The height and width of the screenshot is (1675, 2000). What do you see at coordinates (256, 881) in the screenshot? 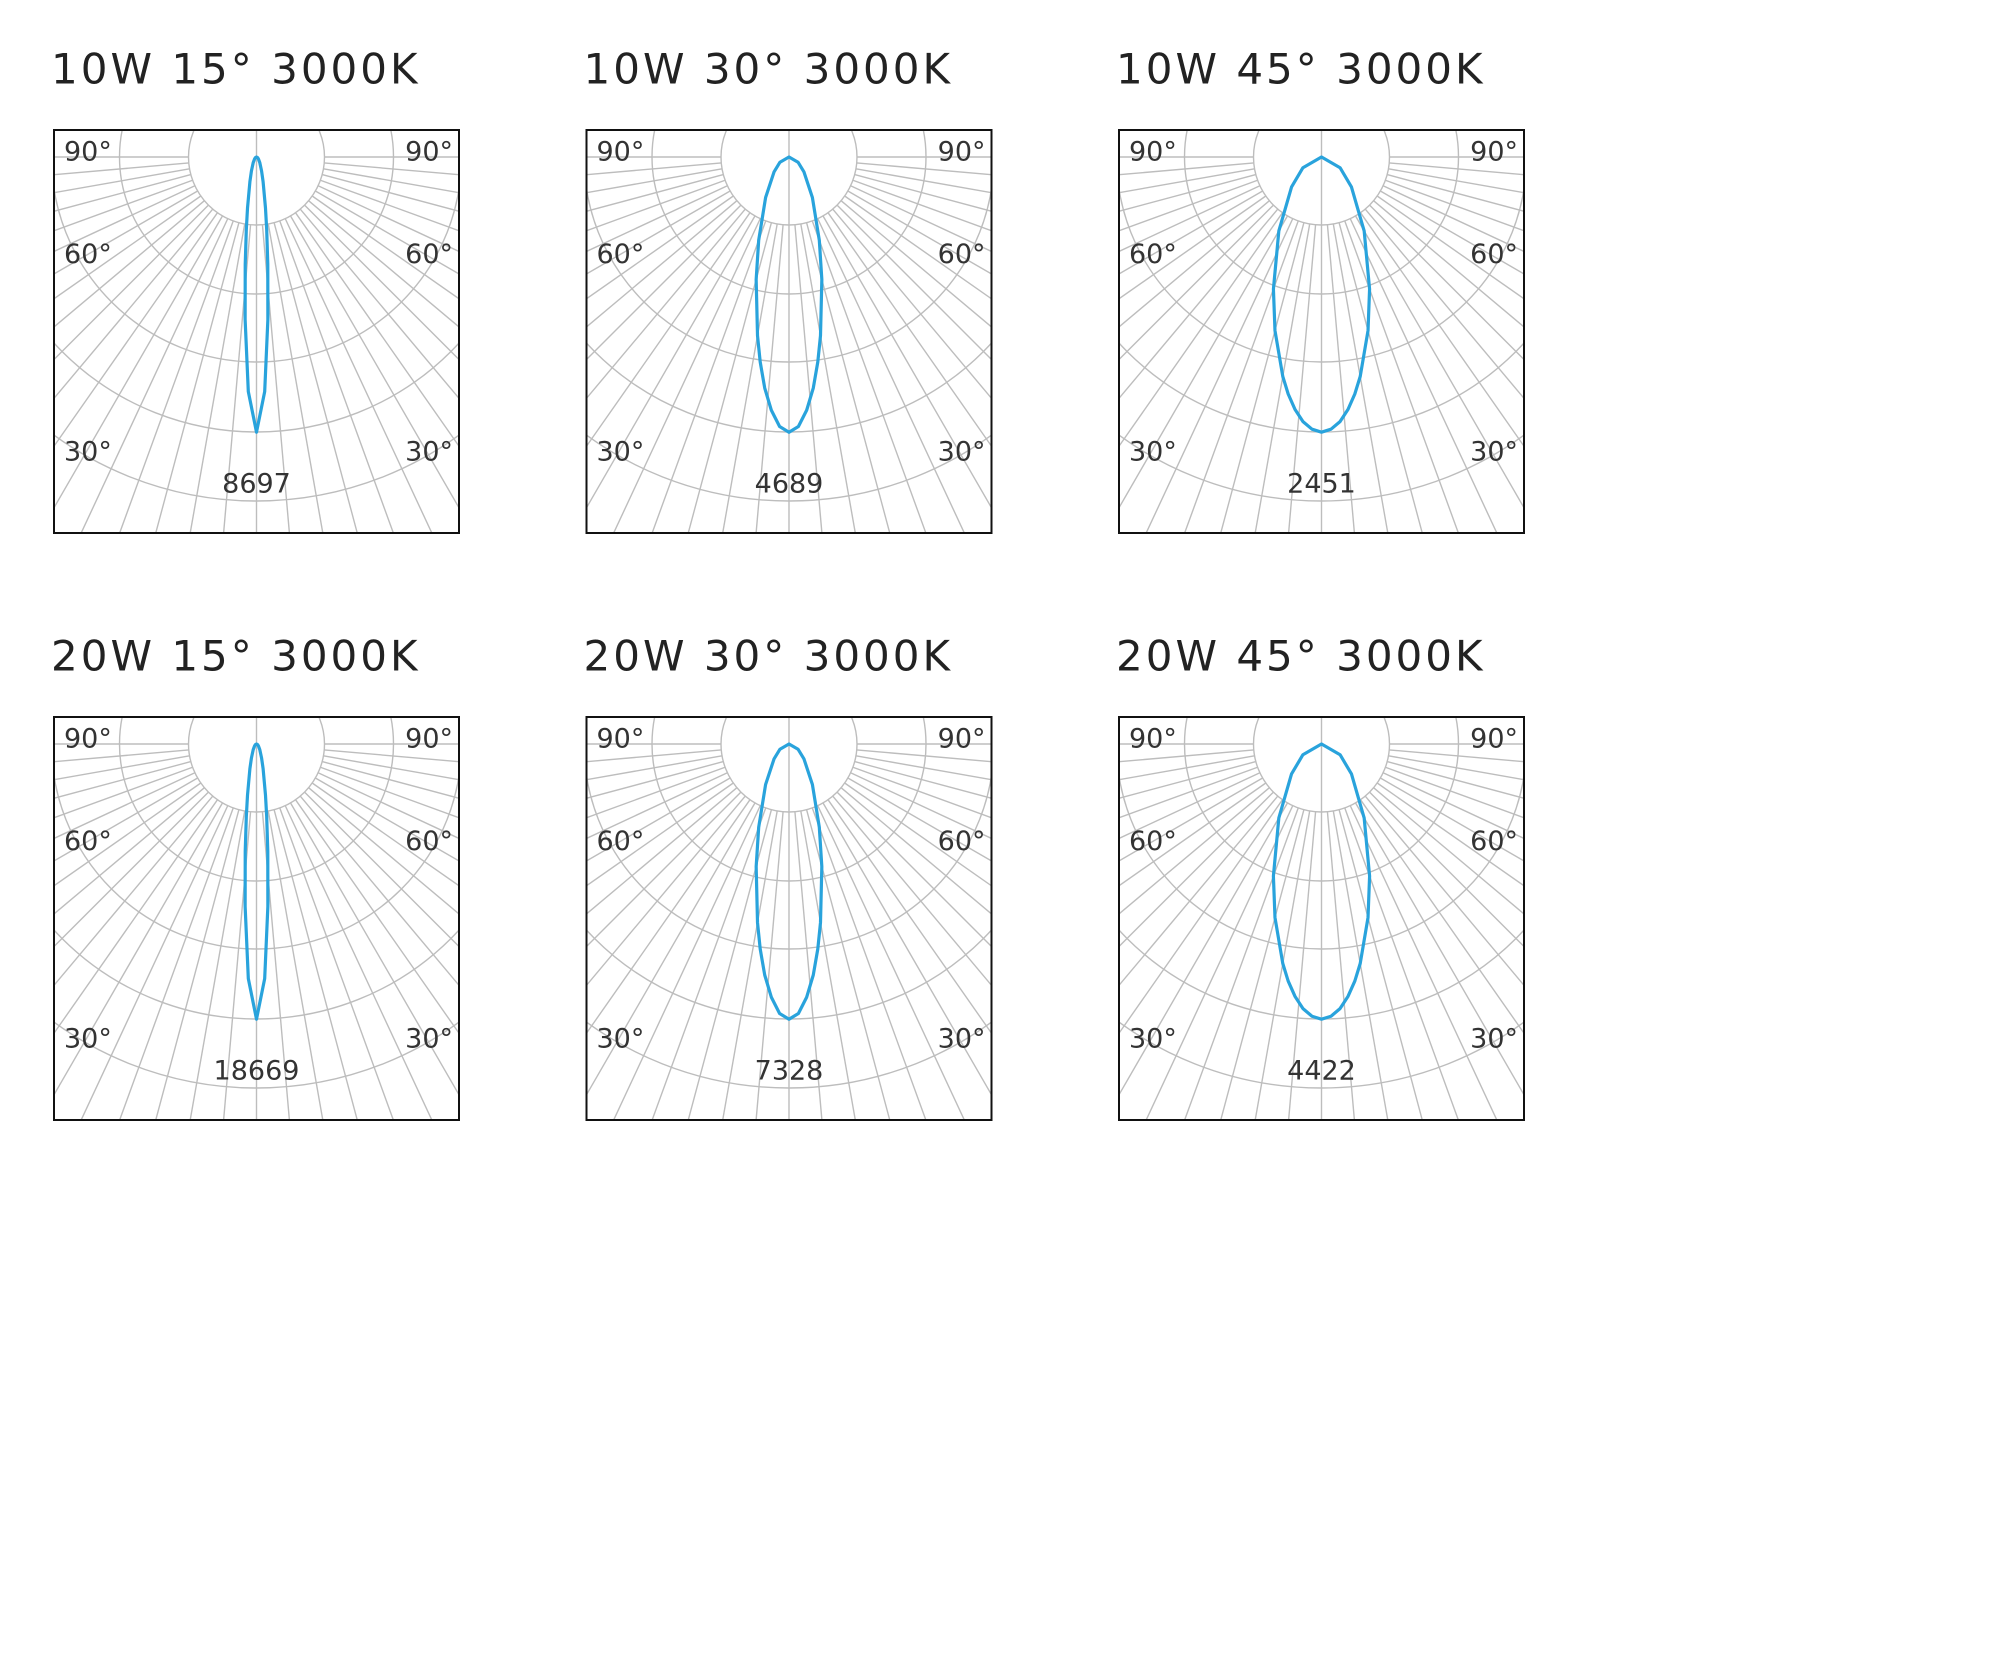
I see `intensity-curve` at bounding box center [256, 881].